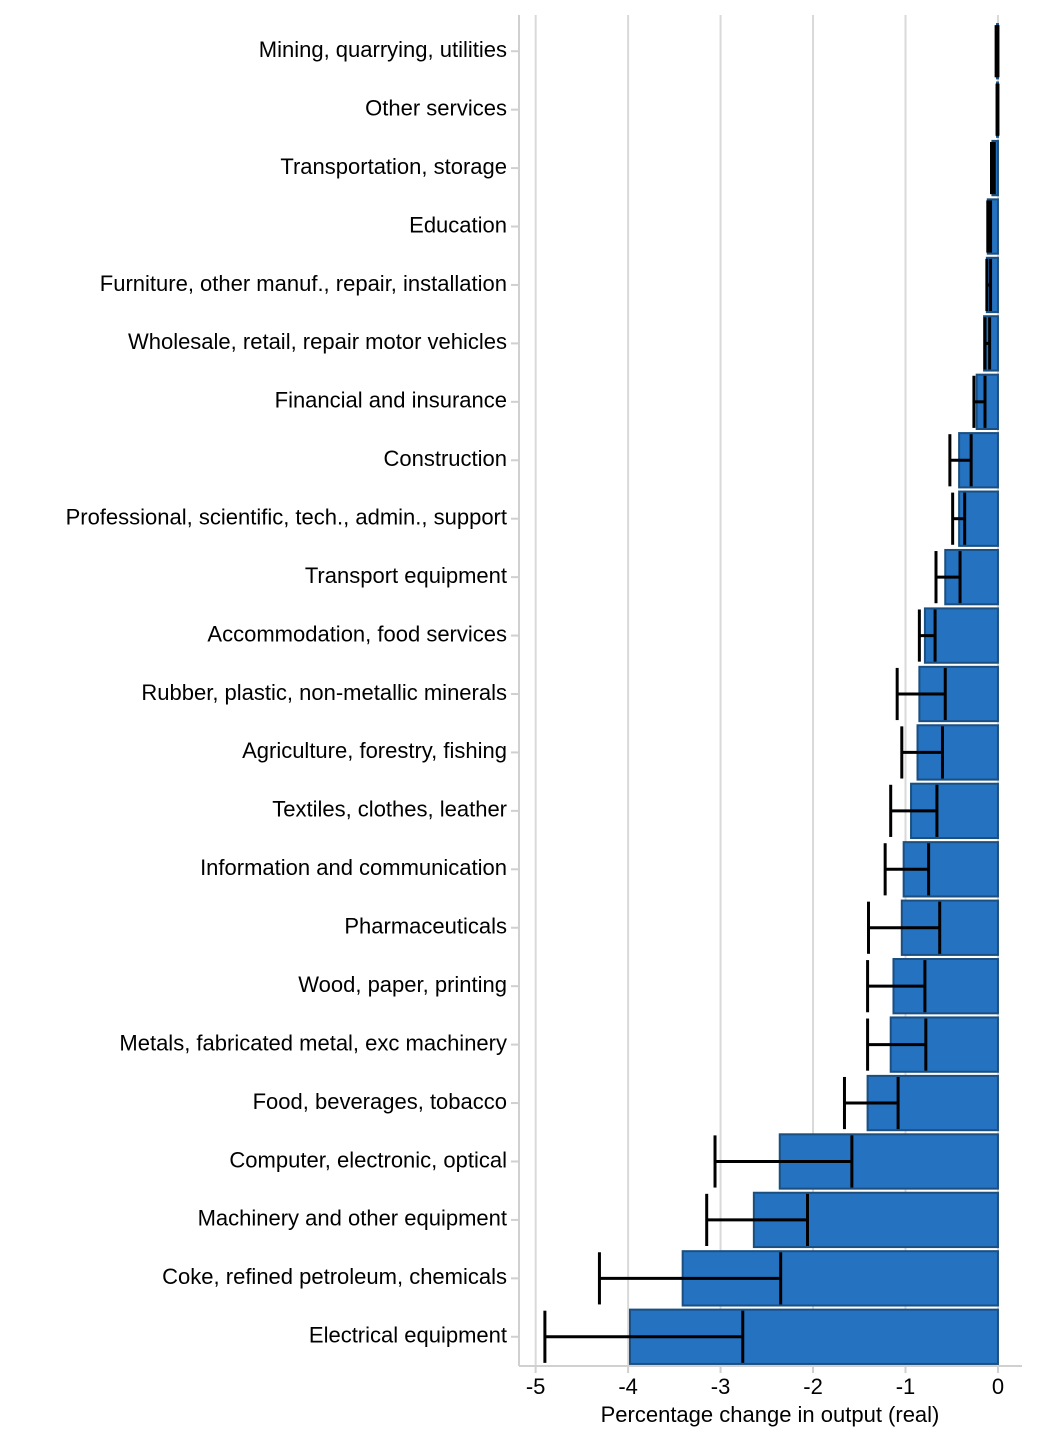 The height and width of the screenshot is (1455, 1042). I want to click on x-tick-label: -2, so click(813, 1386).